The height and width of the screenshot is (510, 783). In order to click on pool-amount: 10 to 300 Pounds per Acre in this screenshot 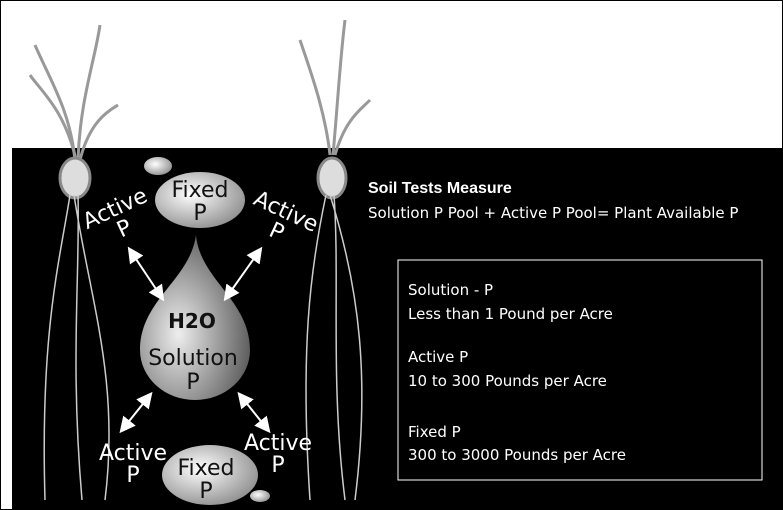, I will do `click(507, 381)`.